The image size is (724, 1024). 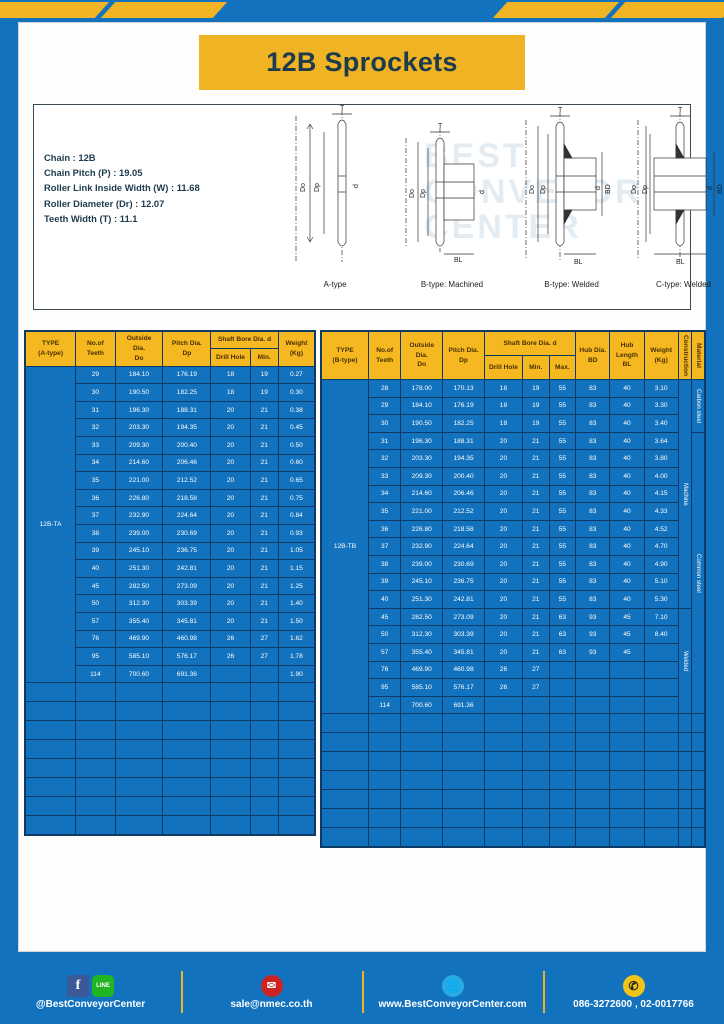 I want to click on facebook-icon: f, so click(x=78, y=985).